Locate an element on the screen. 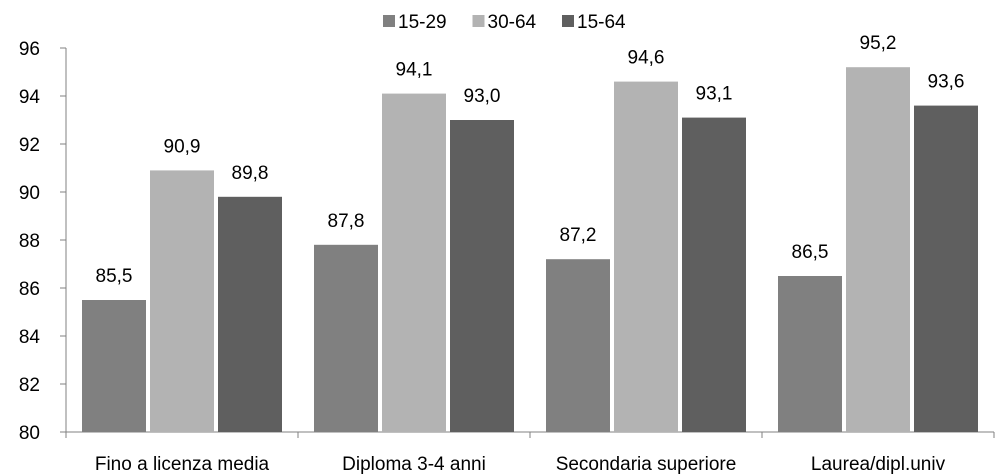 The height and width of the screenshot is (476, 1001). y-tick-label: 80 is located at coordinates (29, 433).